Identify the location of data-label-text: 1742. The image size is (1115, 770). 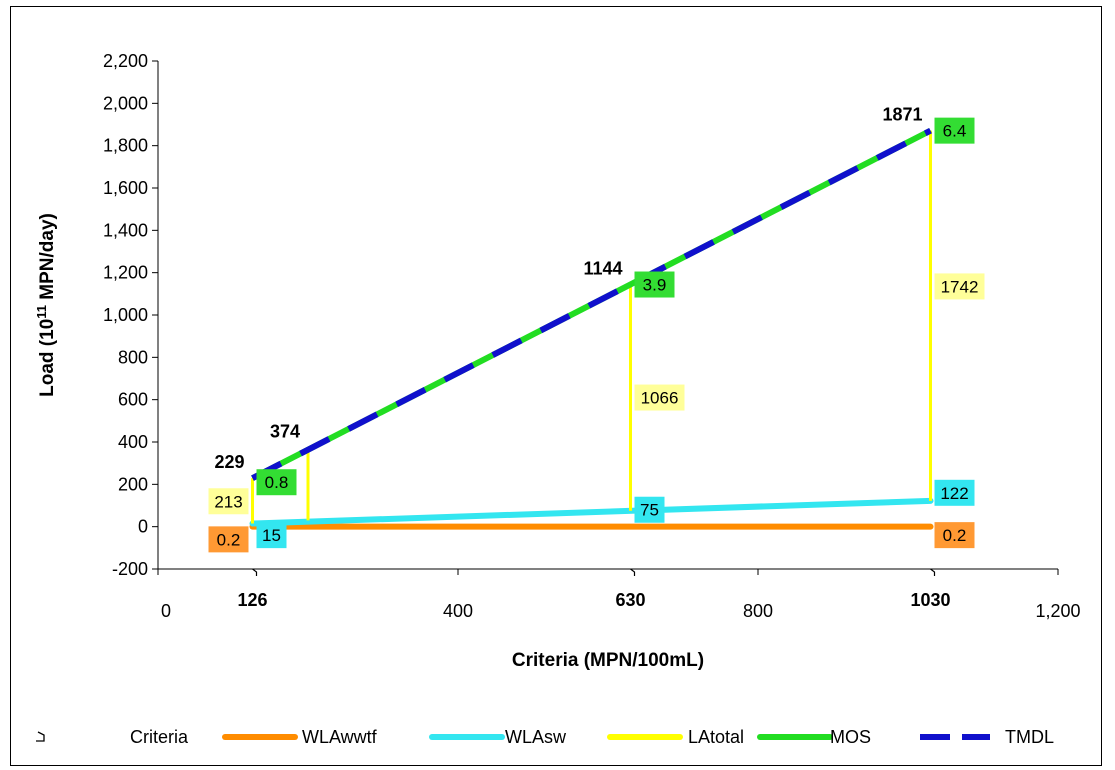
(960, 286).